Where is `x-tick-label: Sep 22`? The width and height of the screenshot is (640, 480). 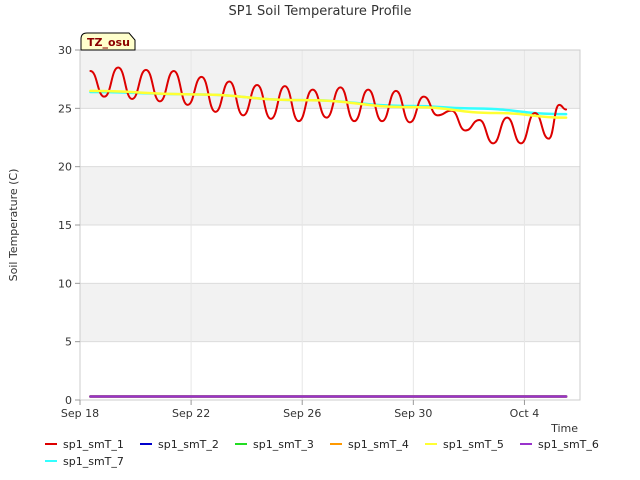 x-tick-label: Sep 22 is located at coordinates (191, 413).